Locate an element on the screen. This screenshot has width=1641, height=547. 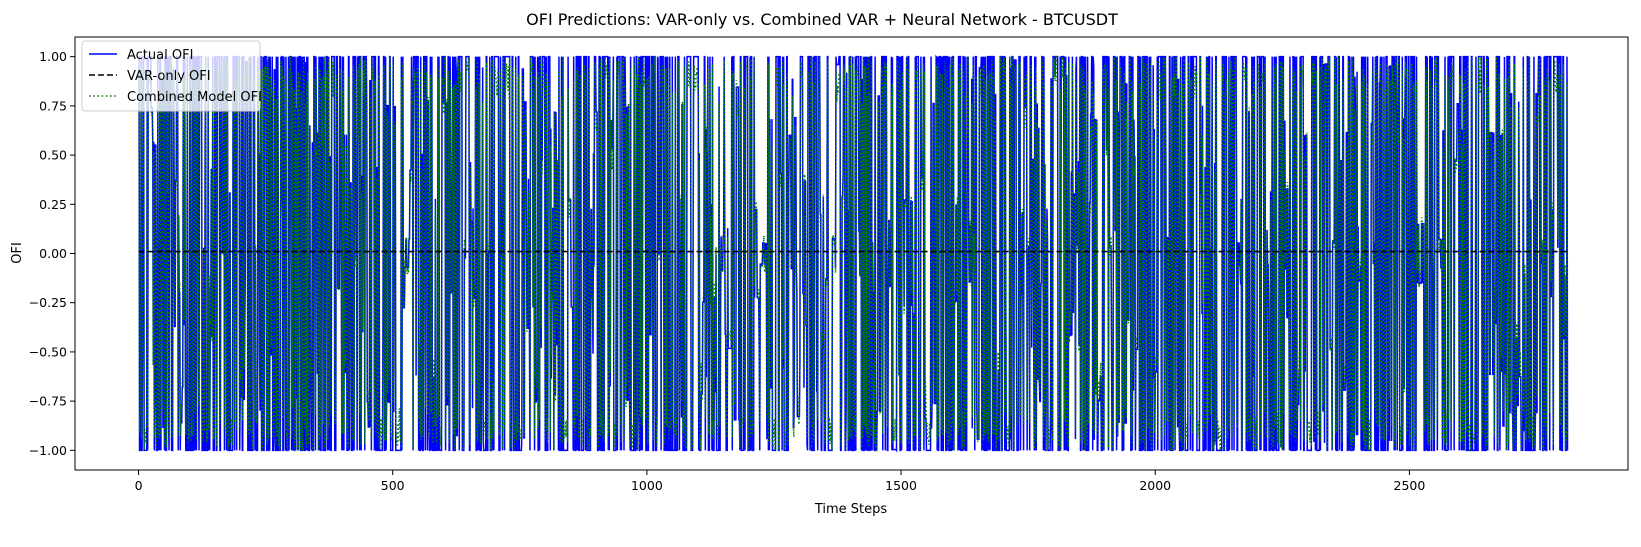
x-tick-label: 500 is located at coordinates (393, 485).